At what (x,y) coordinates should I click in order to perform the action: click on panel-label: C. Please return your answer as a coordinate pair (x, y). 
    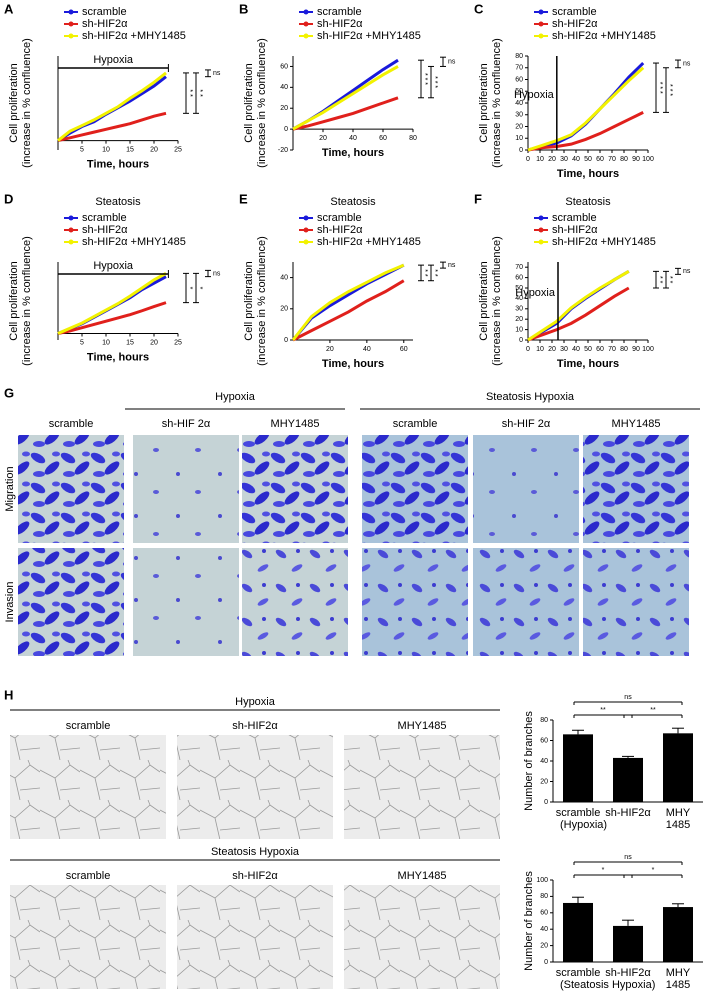
    Looking at the image, I should click on (479, 8).